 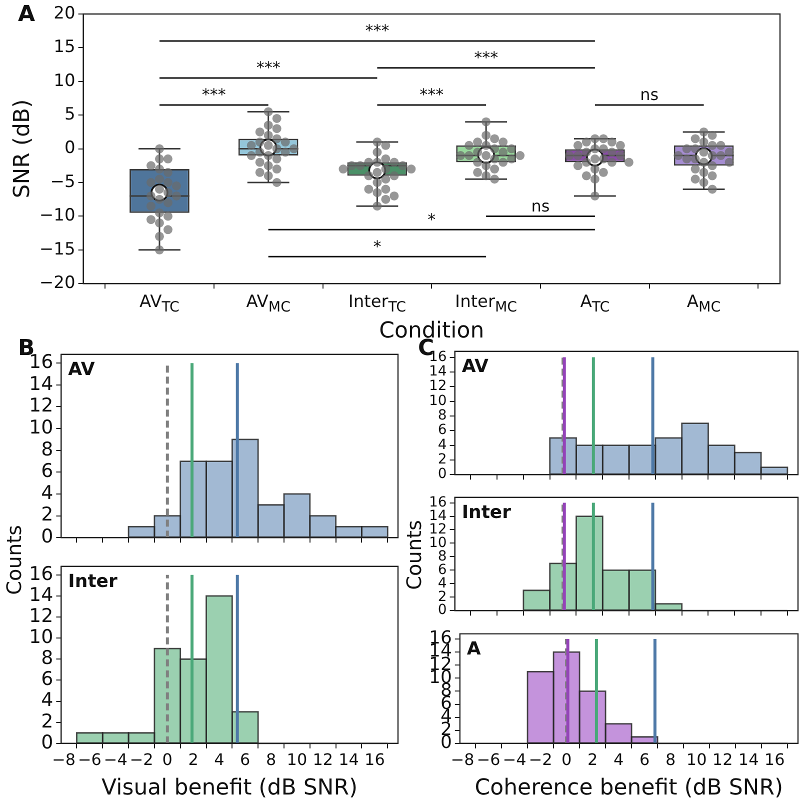 What do you see at coordinates (377, 304) in the screenshot?
I see `x-tick-label: Inter$_{TC}$` at bounding box center [377, 304].